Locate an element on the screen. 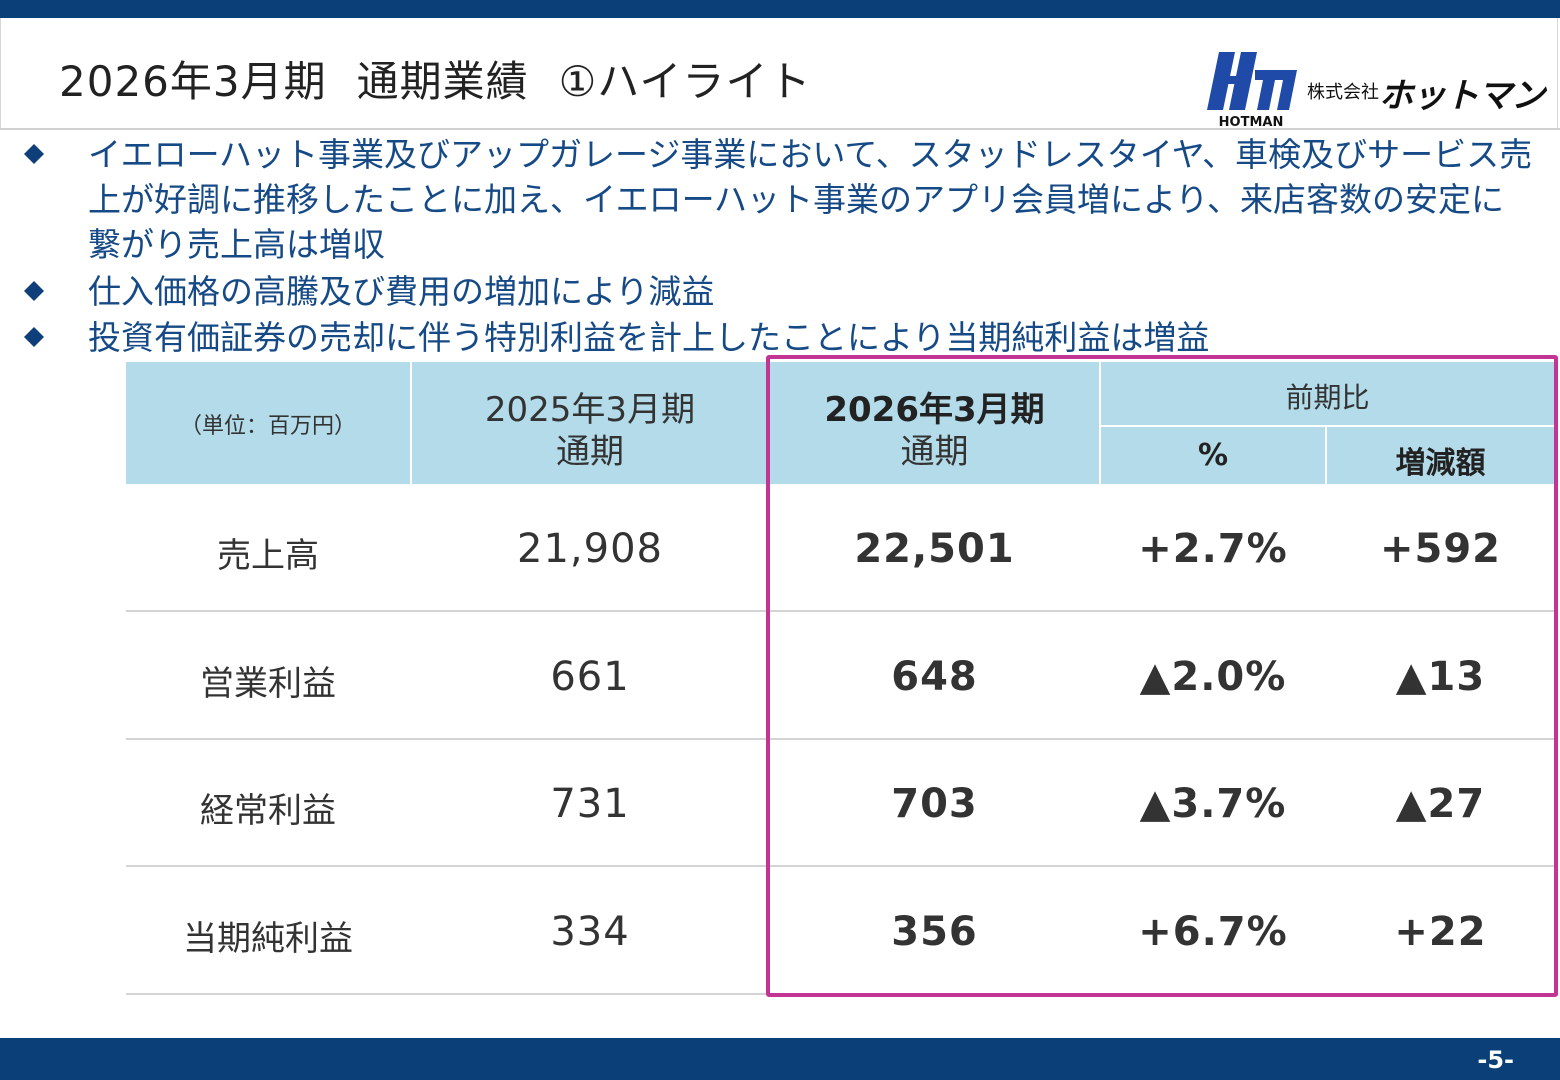  table-header is located at coordinates (840, 423).